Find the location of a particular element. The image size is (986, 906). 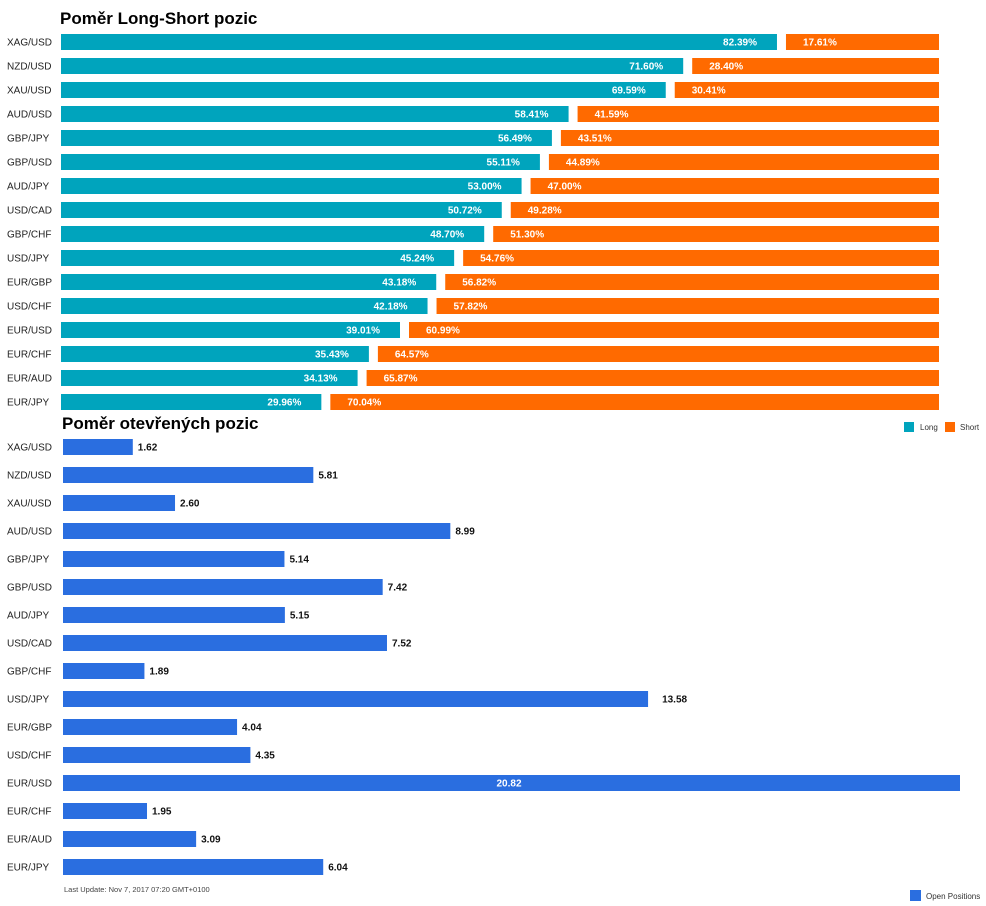

open-positions-value-label: 8.99 is located at coordinates (465, 532).